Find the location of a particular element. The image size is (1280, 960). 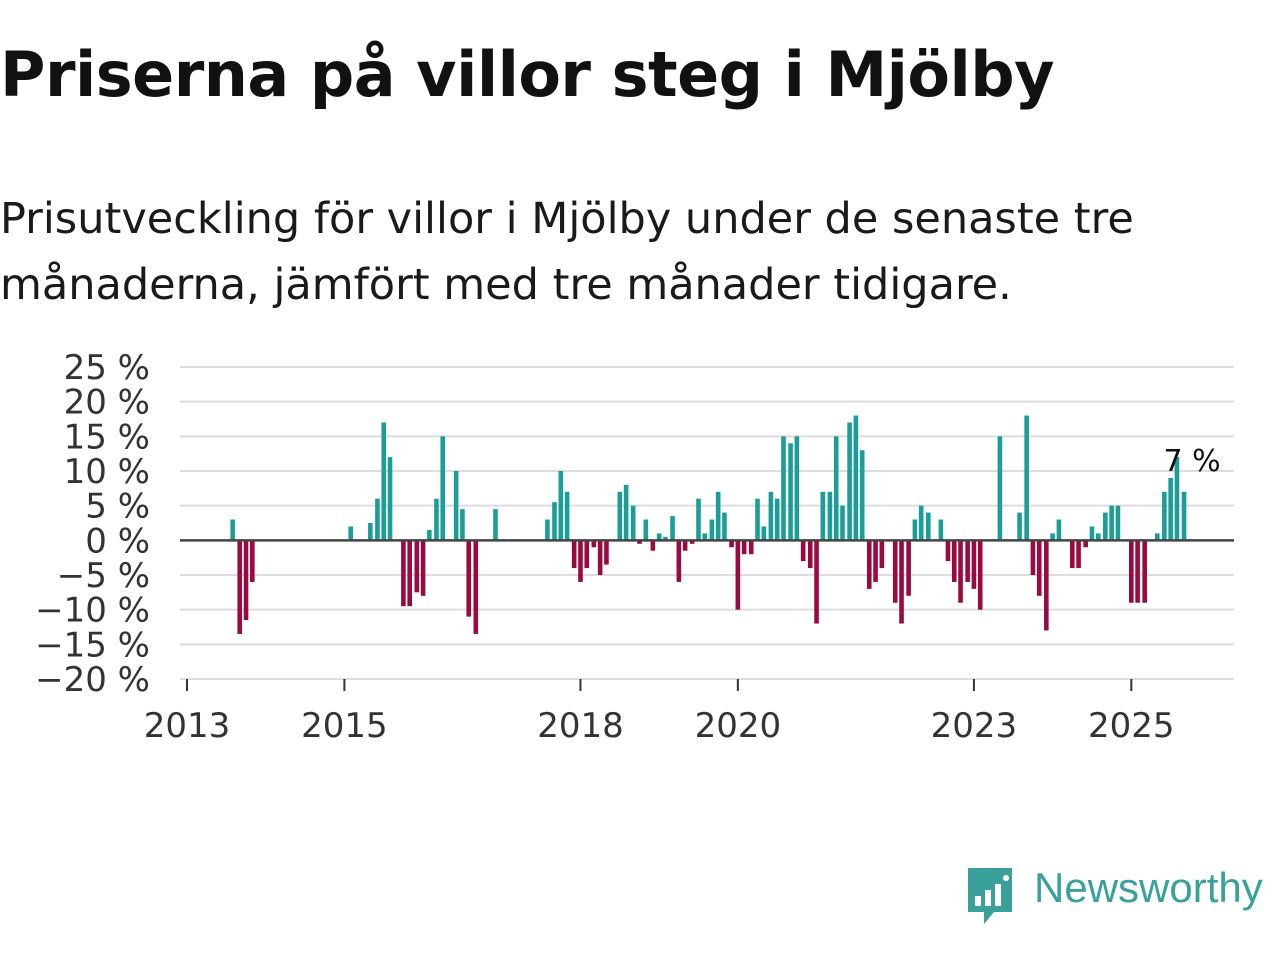

x-tick-label: 2020 is located at coordinates (738, 726).